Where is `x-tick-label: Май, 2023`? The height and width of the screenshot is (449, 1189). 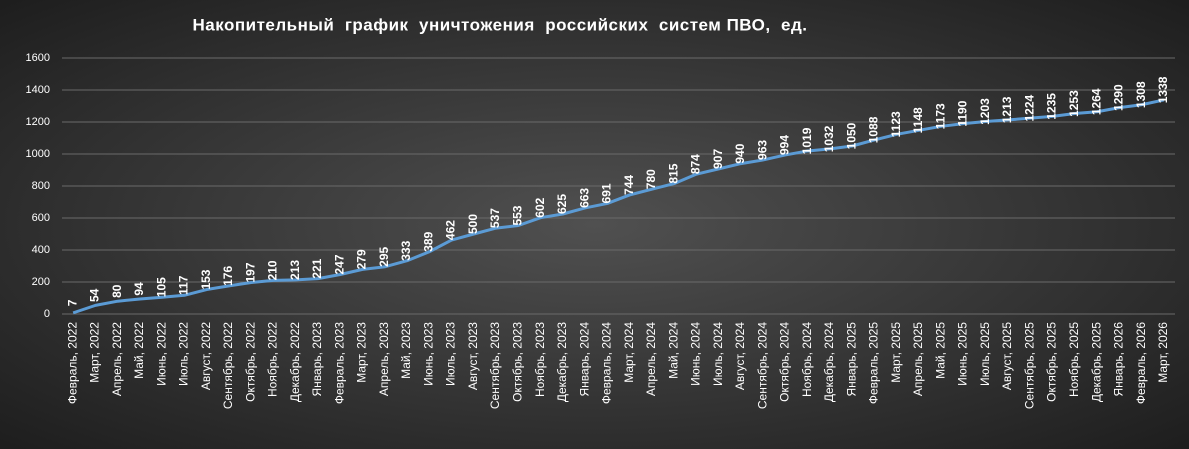
x-tick-label: Май, 2023 is located at coordinates (406, 350).